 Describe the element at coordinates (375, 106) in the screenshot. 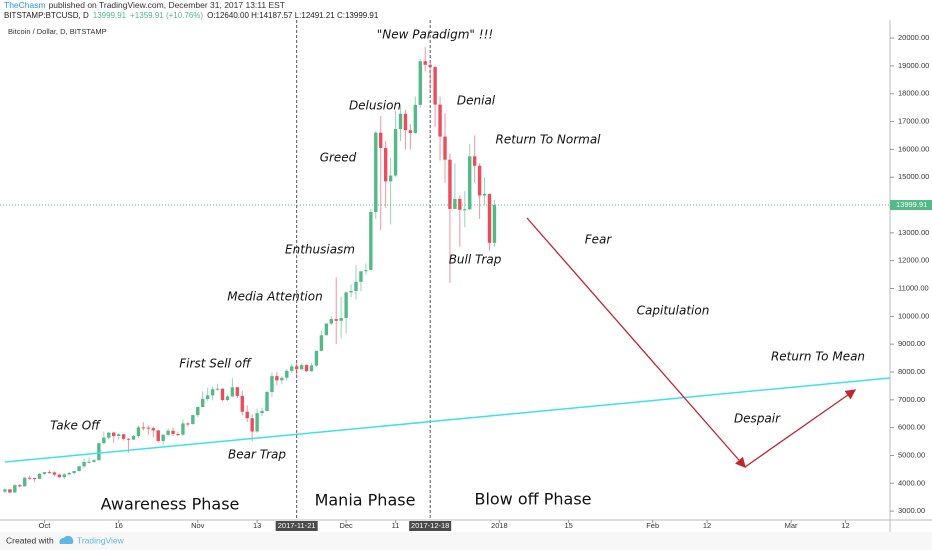

I see `annotation: Delusion` at that location.